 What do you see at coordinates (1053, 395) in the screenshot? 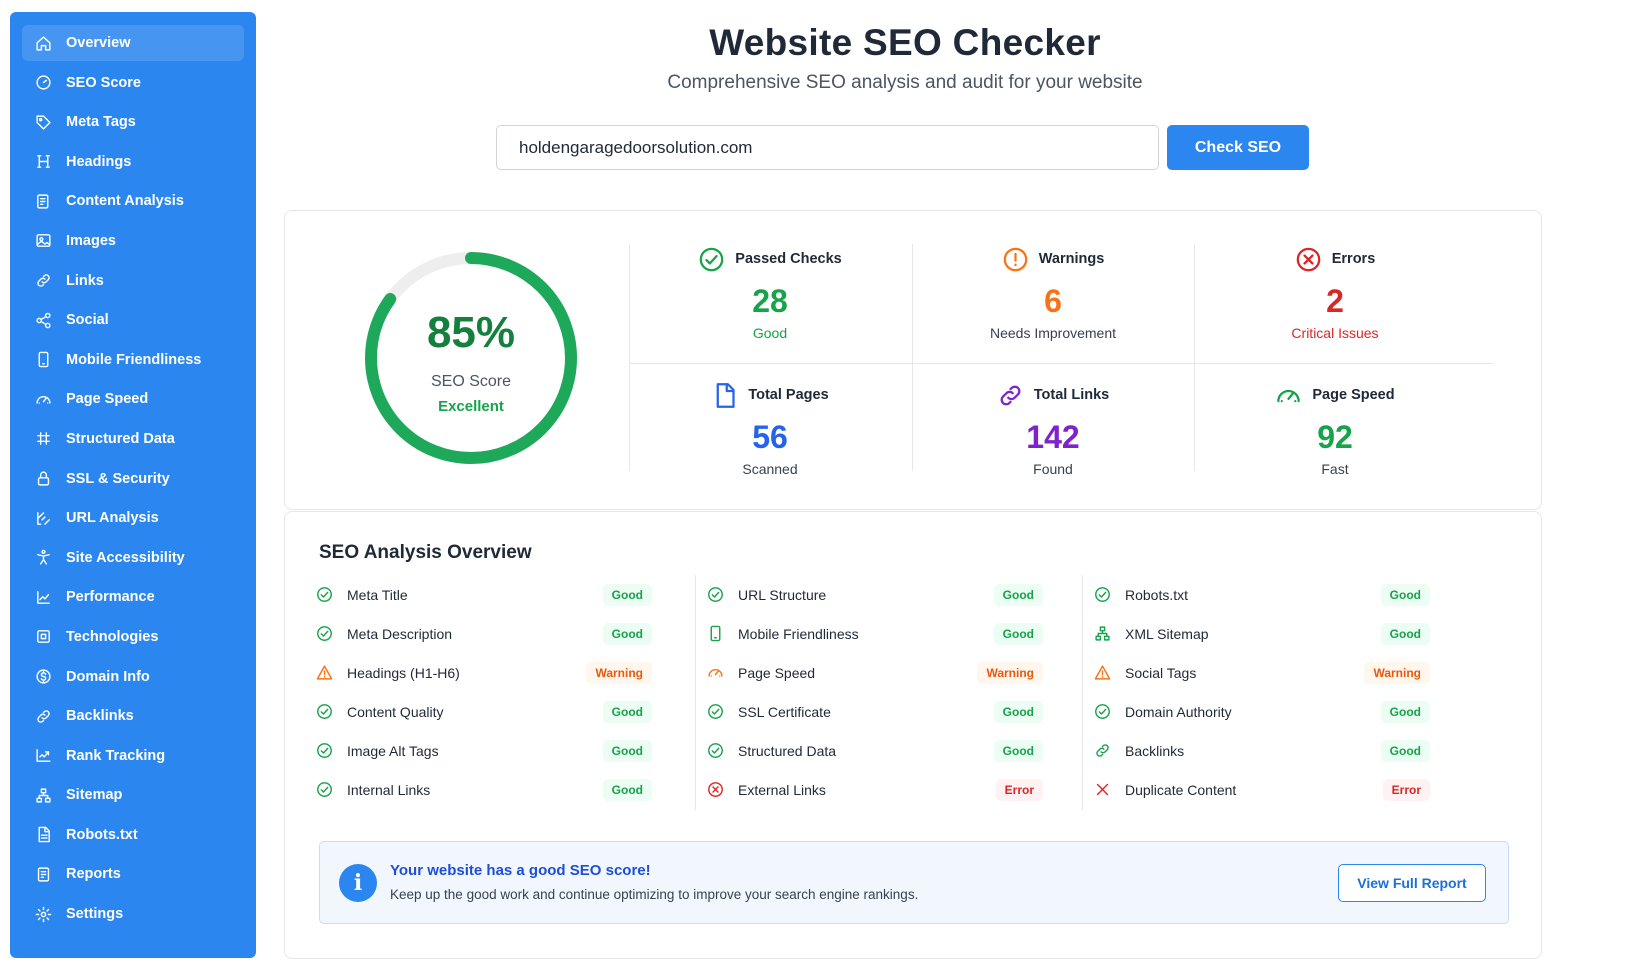
I see `stat-header: Total Links` at bounding box center [1053, 395].